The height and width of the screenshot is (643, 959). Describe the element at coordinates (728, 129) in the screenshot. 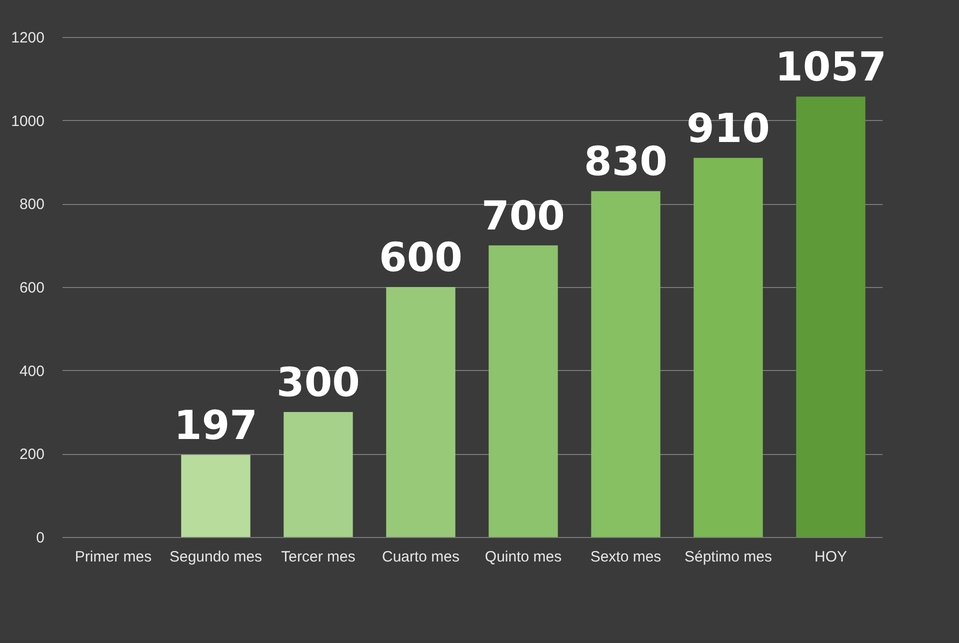

I see `data-label: 910` at that location.